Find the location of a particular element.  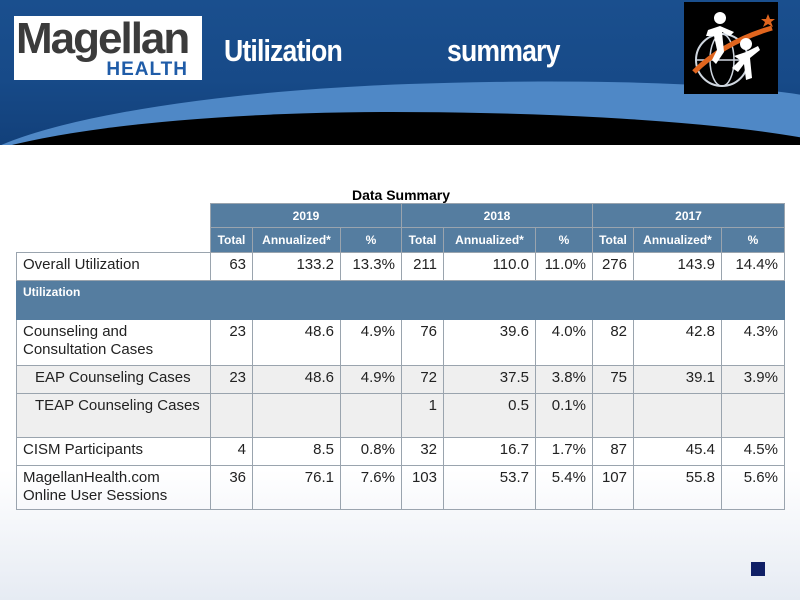

cell: 55.8 is located at coordinates (677, 487).